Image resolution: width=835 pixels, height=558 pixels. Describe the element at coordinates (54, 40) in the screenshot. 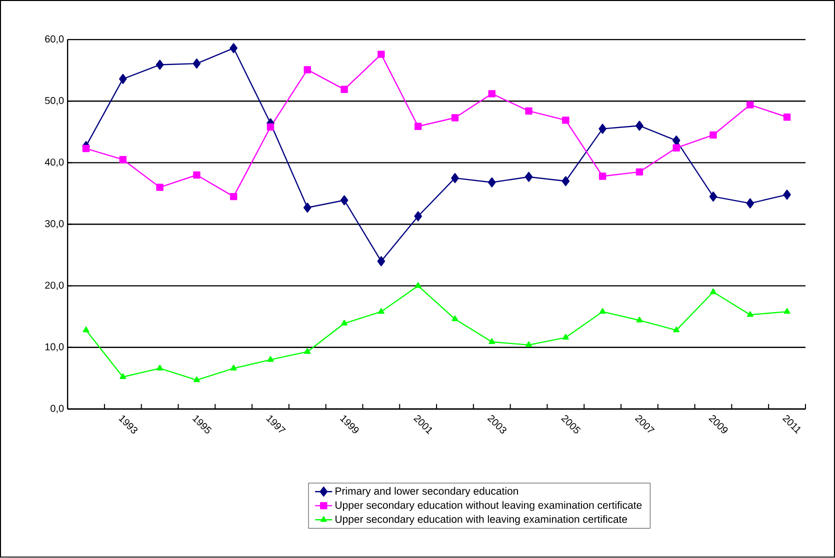

I see `y-tick-label: 60,0` at that location.